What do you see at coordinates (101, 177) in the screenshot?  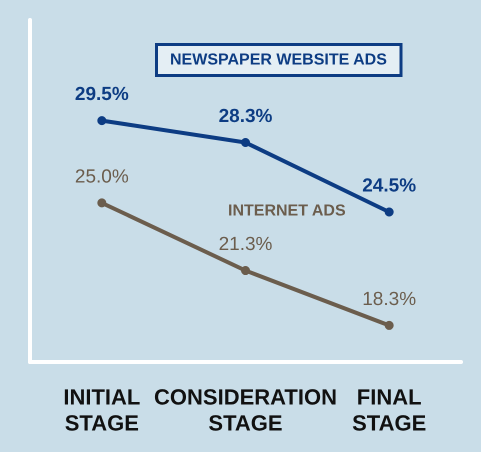 I see `data-label: 25.0%` at bounding box center [101, 177].